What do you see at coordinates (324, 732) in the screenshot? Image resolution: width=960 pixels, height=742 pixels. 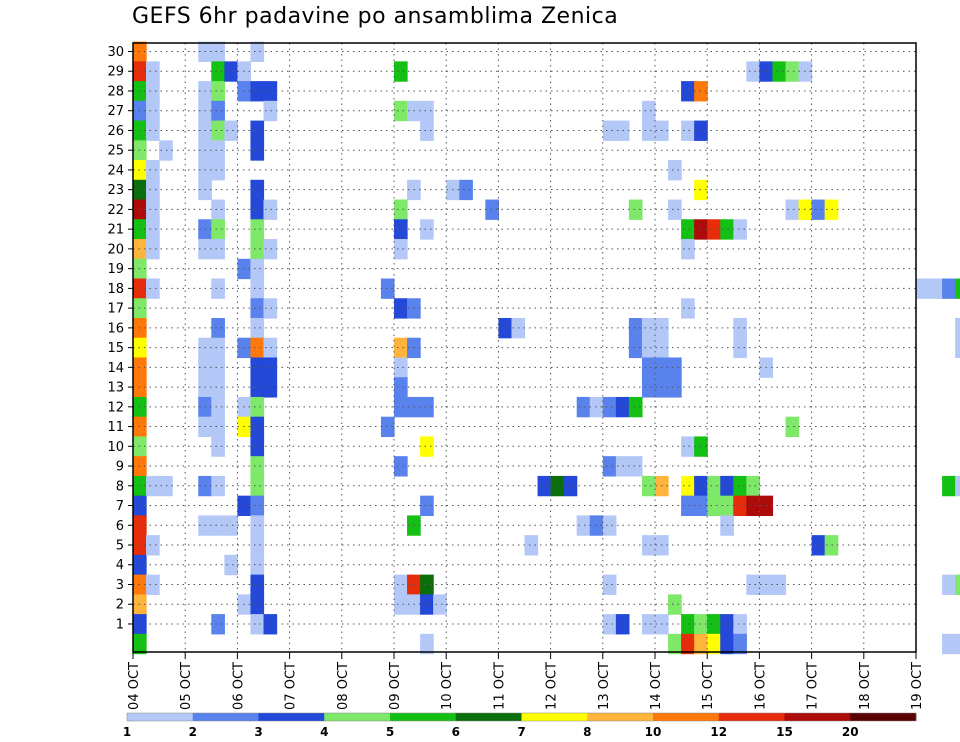 I see `colorbar-label: 4` at bounding box center [324, 732].